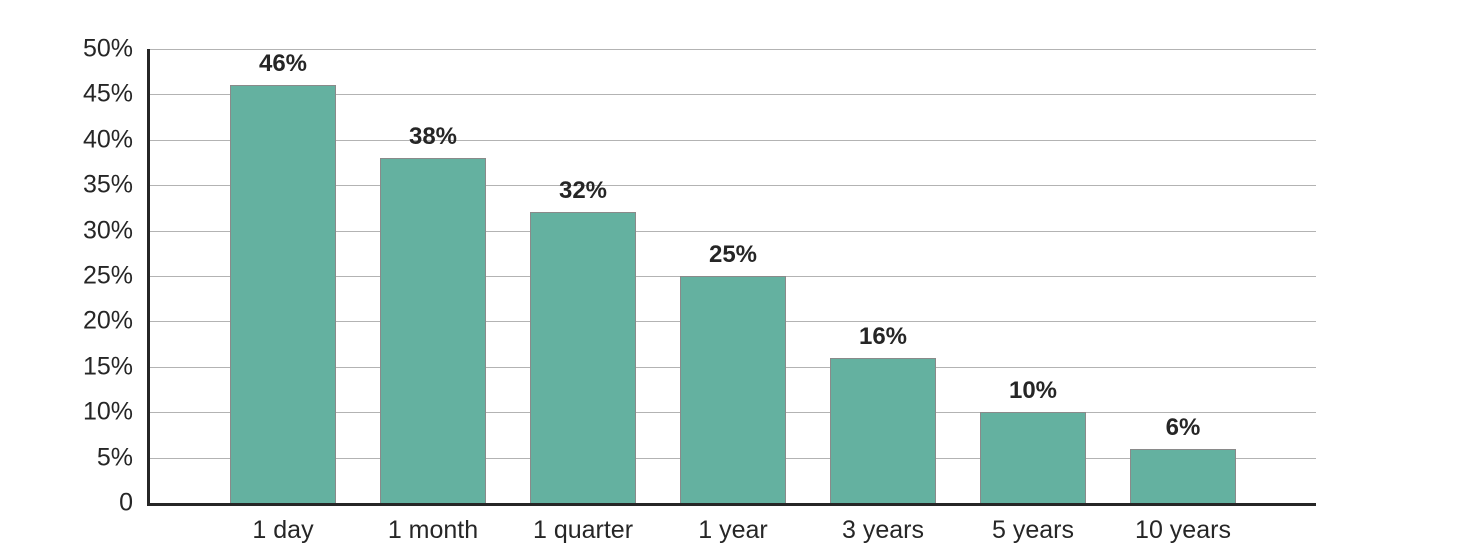 Image resolution: width=1476 pixels, height=555 pixels. I want to click on y-tick-label: 40%, so click(107, 139).